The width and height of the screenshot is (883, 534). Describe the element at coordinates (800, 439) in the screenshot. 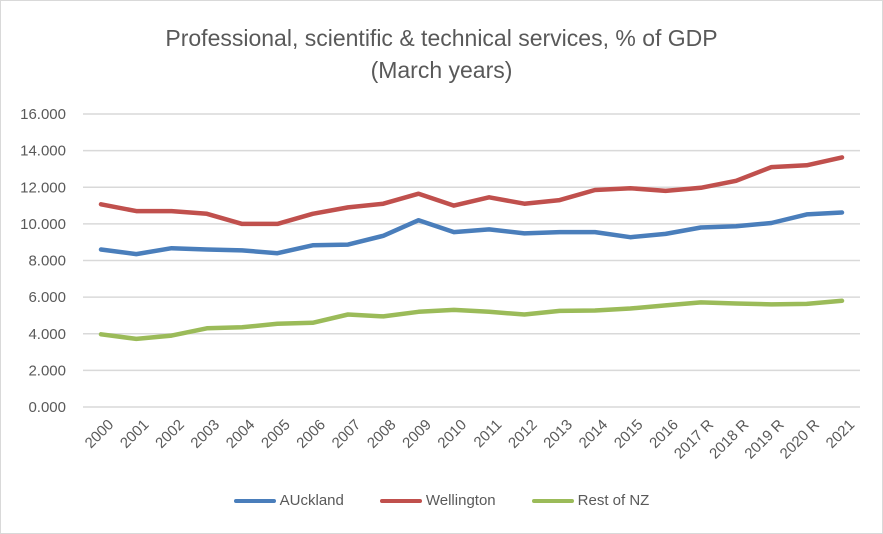

I see `x-tick-label: 2020 R` at that location.